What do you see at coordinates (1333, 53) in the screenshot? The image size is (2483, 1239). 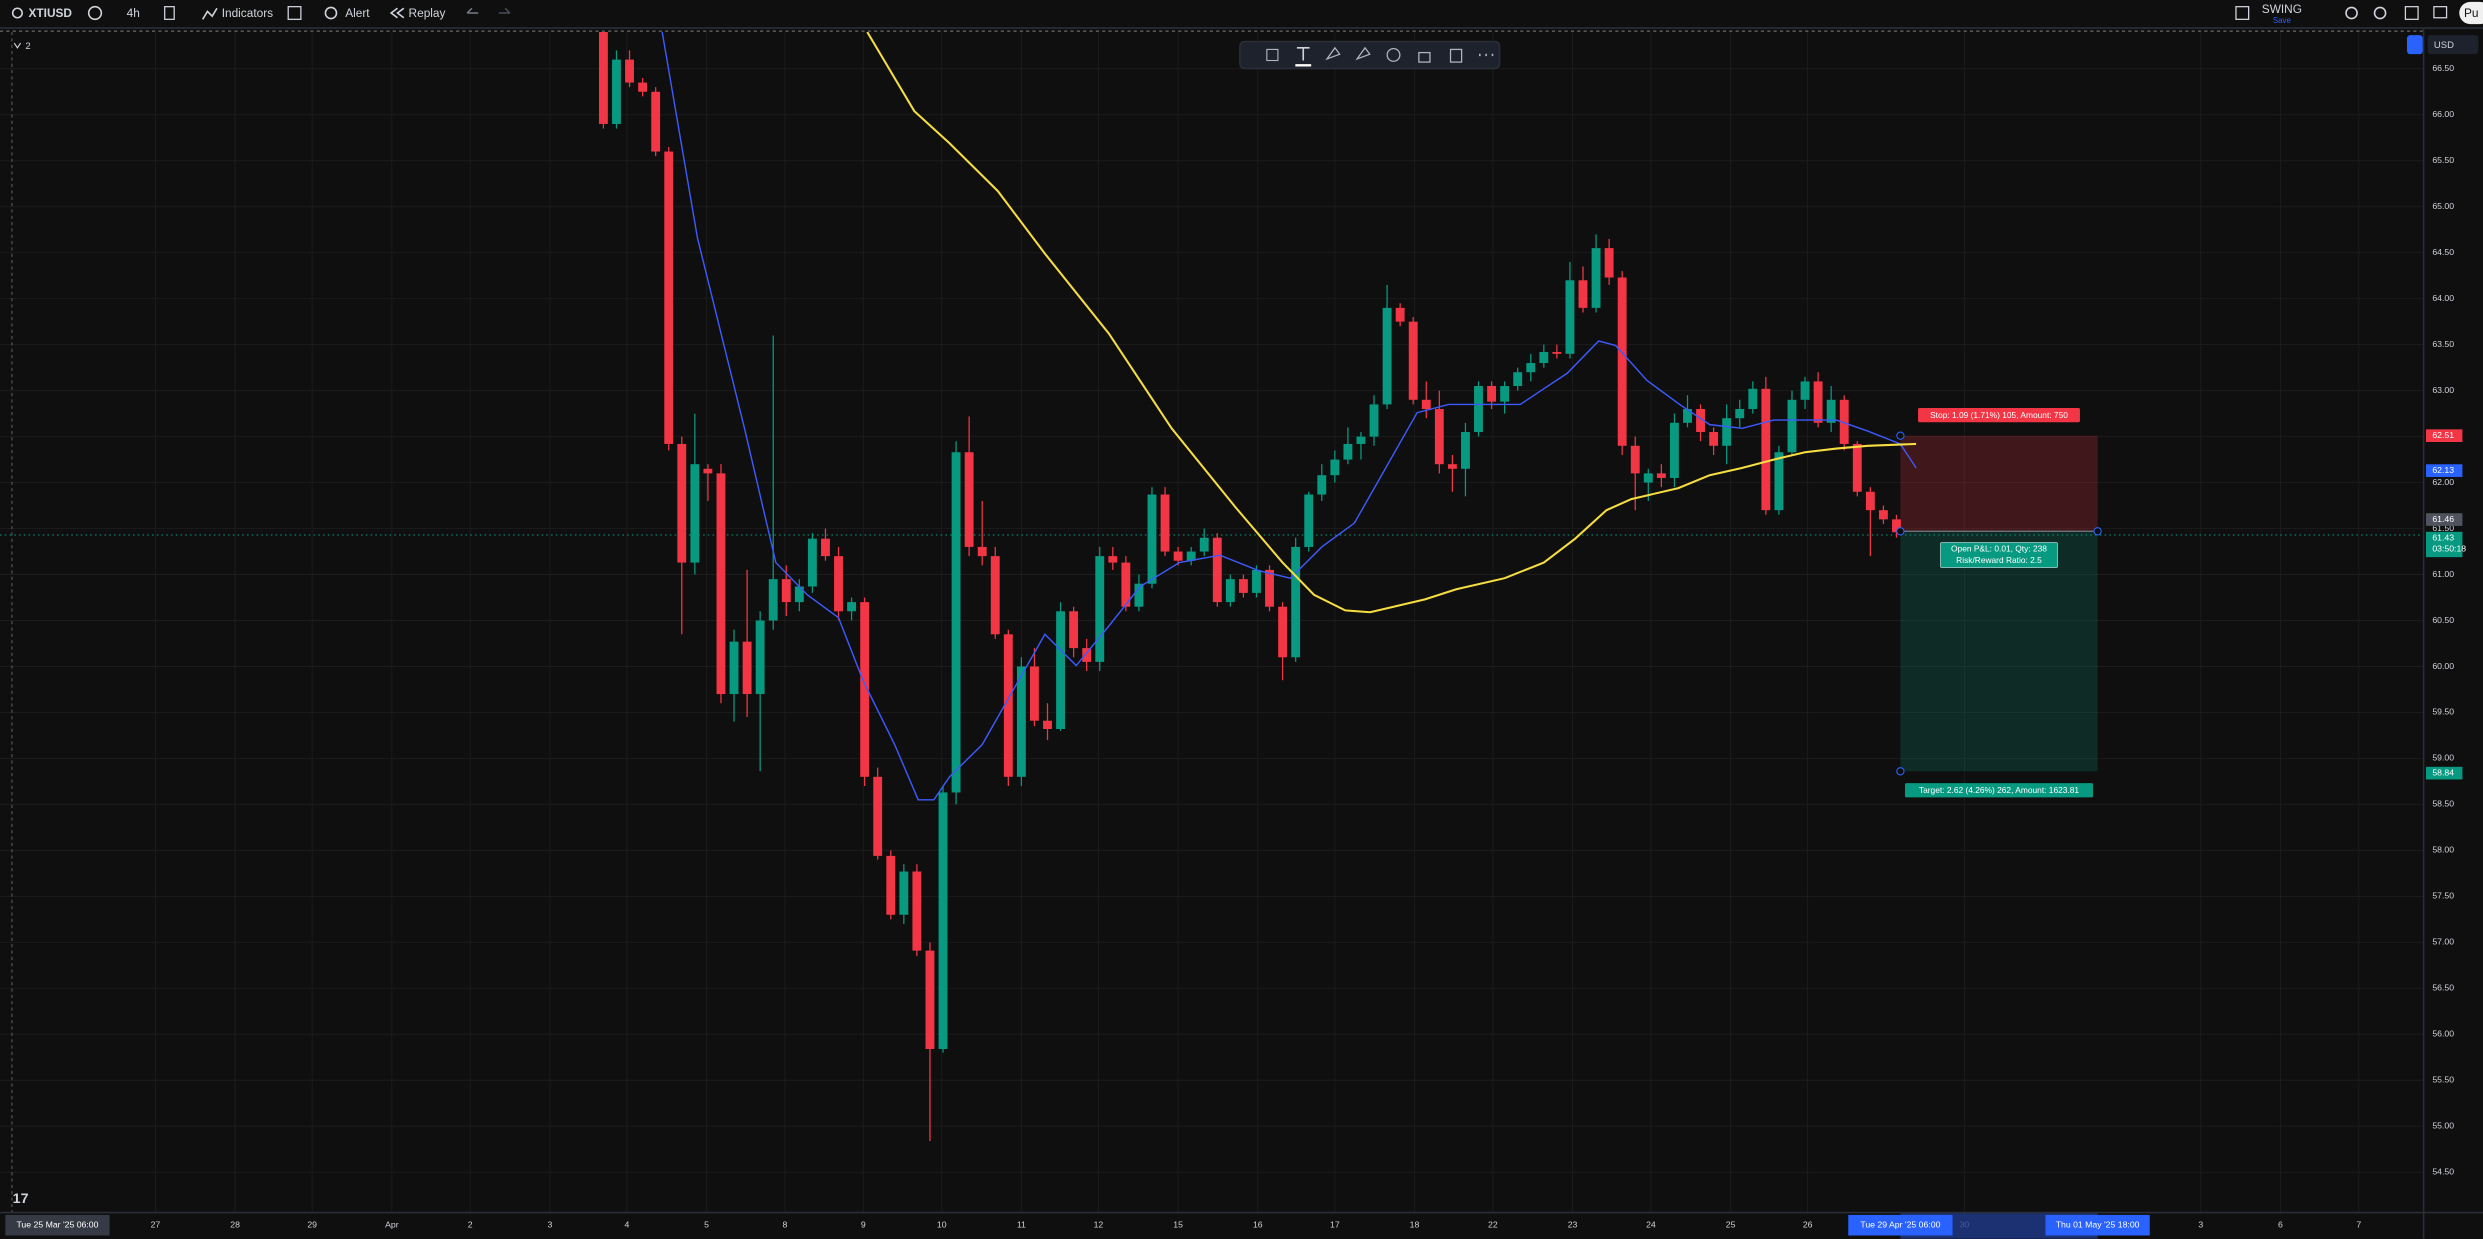 I see `fill-tool` at bounding box center [1333, 53].